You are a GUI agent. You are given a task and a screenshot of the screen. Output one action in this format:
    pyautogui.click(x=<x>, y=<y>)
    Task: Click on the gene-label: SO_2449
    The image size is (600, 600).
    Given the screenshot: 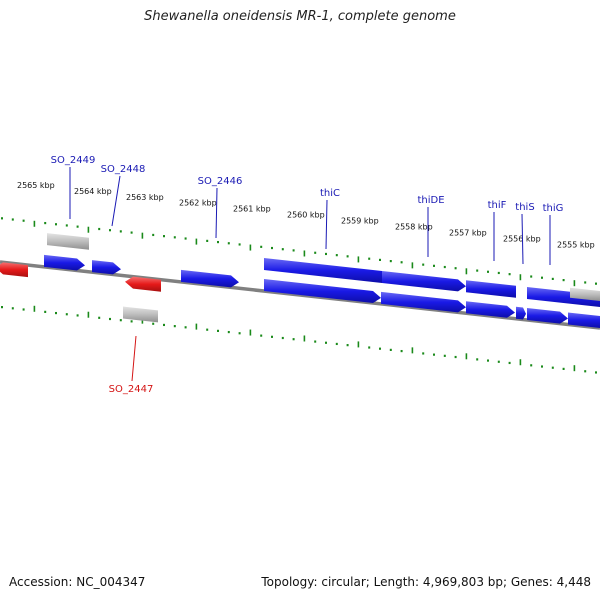 What is the action you would take?
    pyautogui.click(x=73, y=160)
    